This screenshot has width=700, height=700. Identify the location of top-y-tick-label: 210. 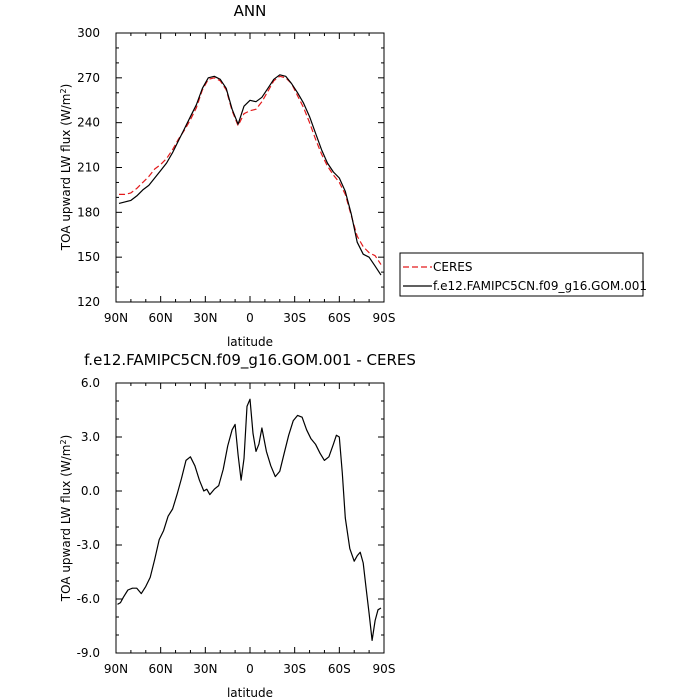
(88, 168).